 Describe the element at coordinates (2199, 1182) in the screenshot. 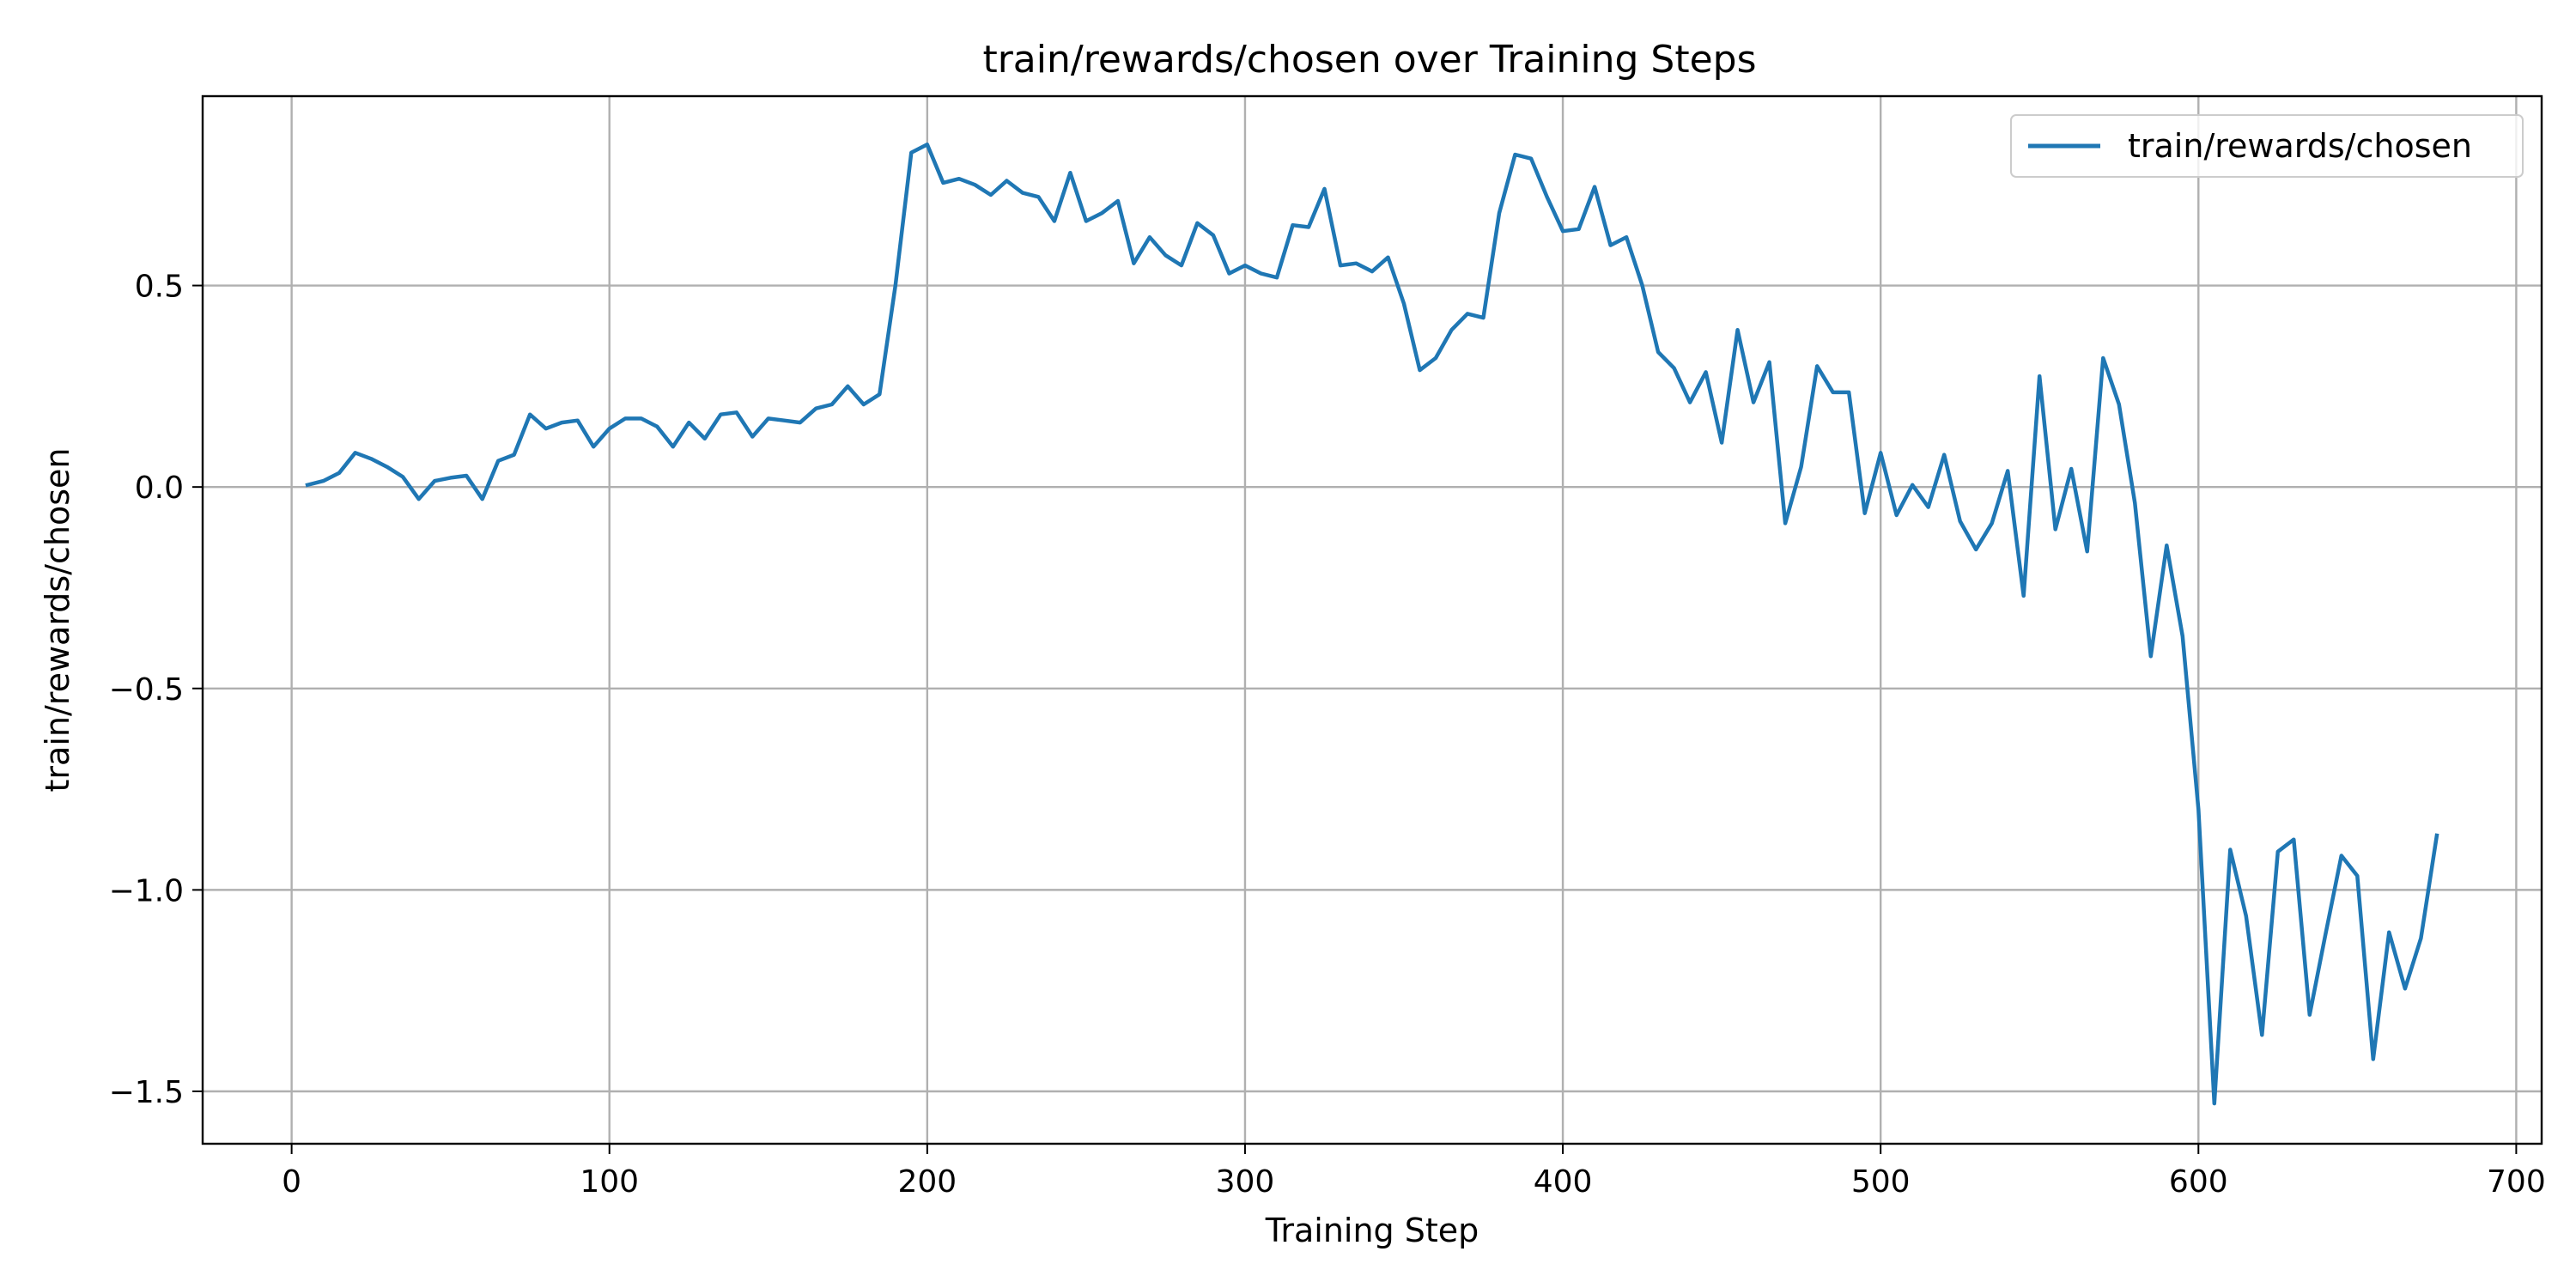

I see `x-tick-label: 600` at that location.